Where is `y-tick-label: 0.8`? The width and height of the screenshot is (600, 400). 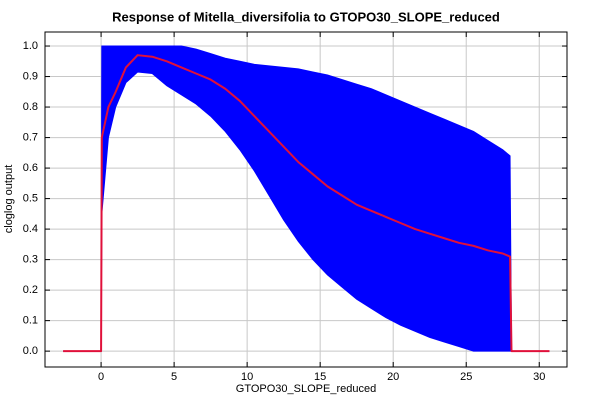 y-tick-label: 0.8 is located at coordinates (30, 107).